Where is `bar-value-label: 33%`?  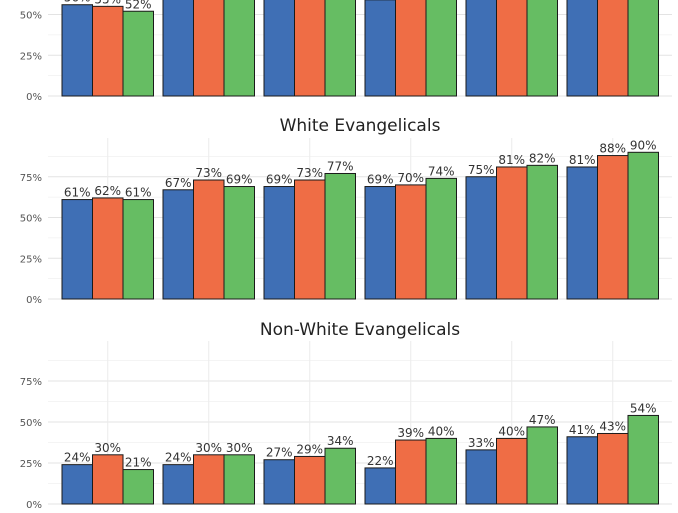
bar-value-label: 33% is located at coordinates (481, 443).